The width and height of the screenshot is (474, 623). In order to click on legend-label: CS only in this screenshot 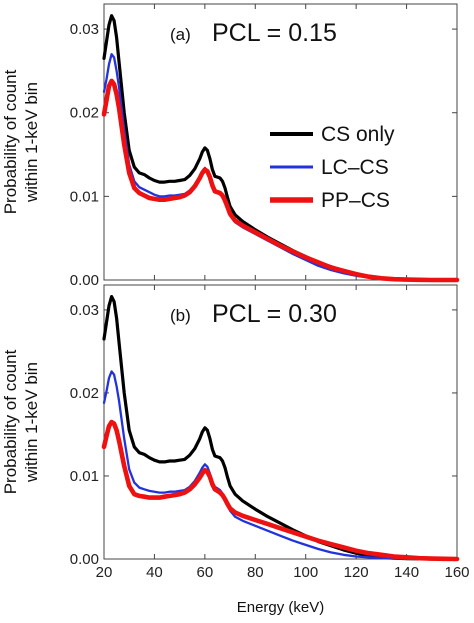, I will do `click(358, 134)`.